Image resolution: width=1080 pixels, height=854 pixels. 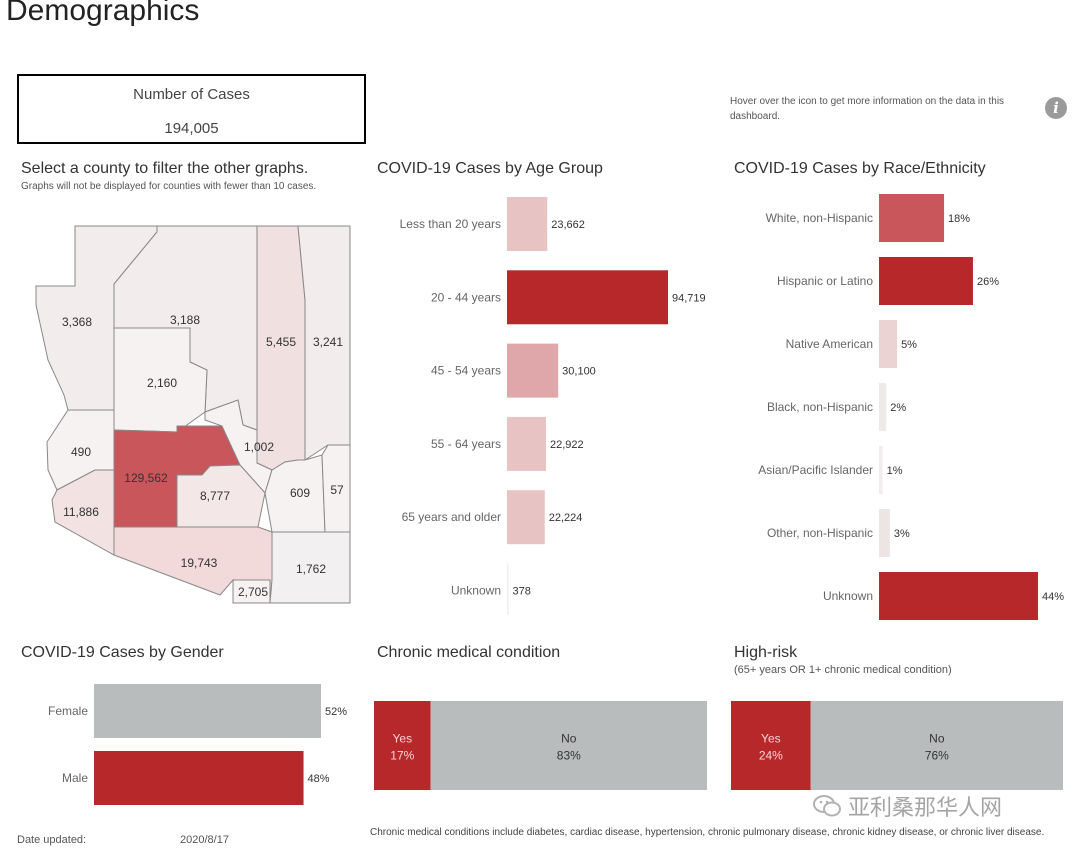 What do you see at coordinates (191, 128) in the screenshot?
I see `kpi-value: 194,005` at bounding box center [191, 128].